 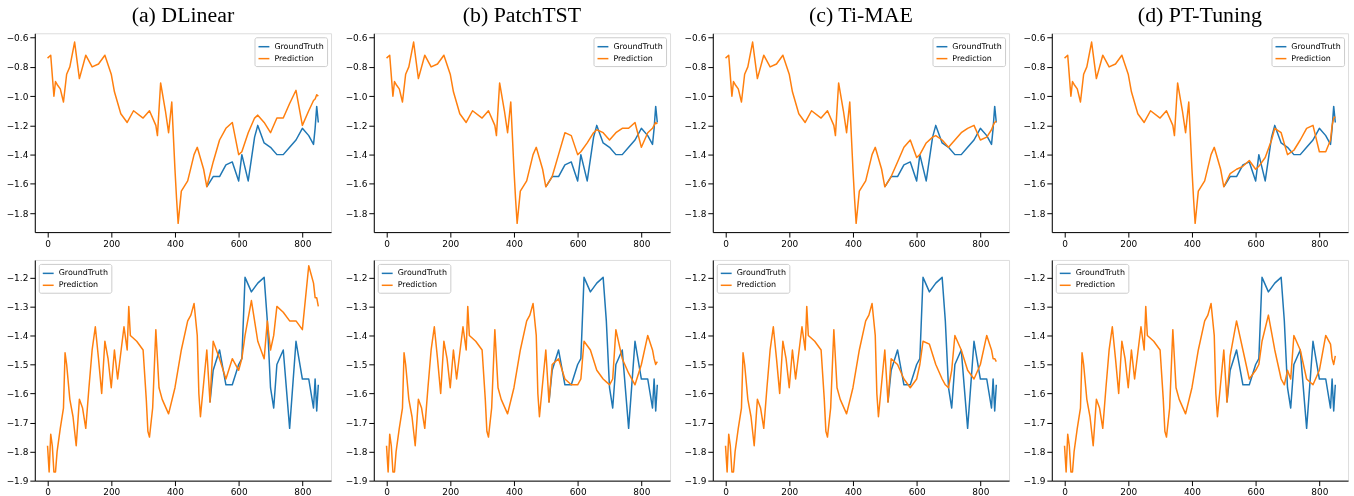 I want to click on chart-title: (d) PT-Tuning, so click(x=1200, y=15).